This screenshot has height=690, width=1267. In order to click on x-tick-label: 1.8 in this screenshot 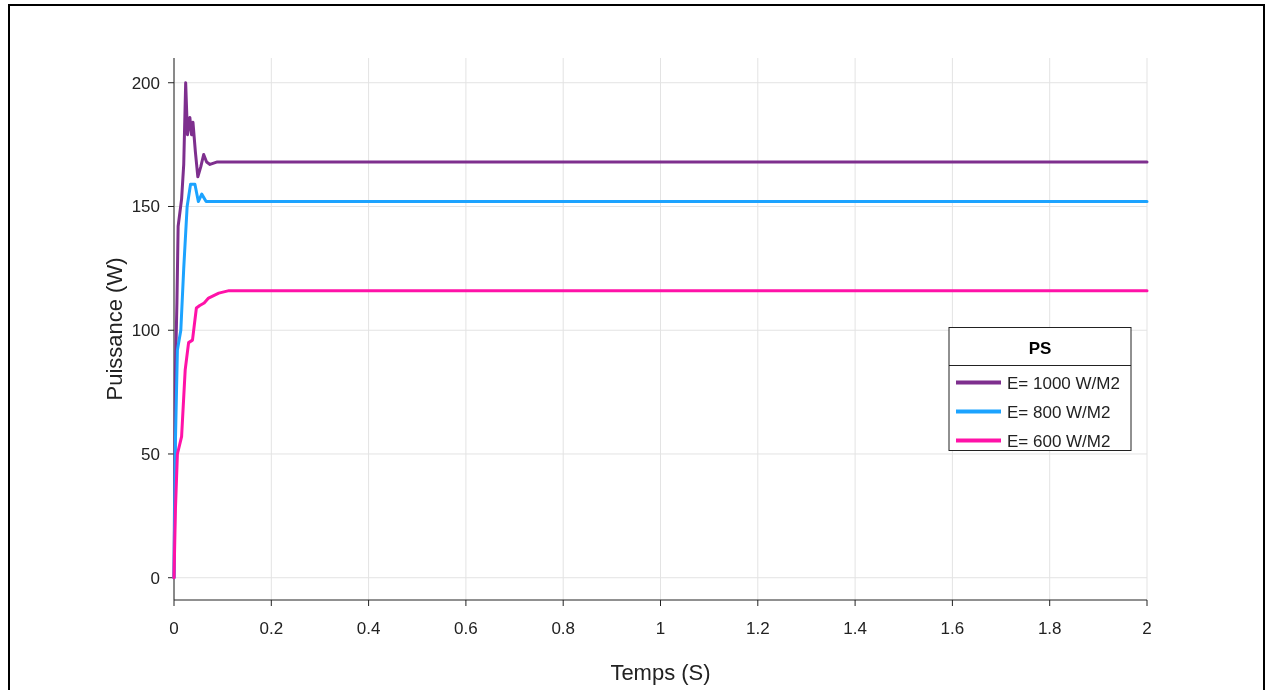, I will do `click(1049, 628)`.